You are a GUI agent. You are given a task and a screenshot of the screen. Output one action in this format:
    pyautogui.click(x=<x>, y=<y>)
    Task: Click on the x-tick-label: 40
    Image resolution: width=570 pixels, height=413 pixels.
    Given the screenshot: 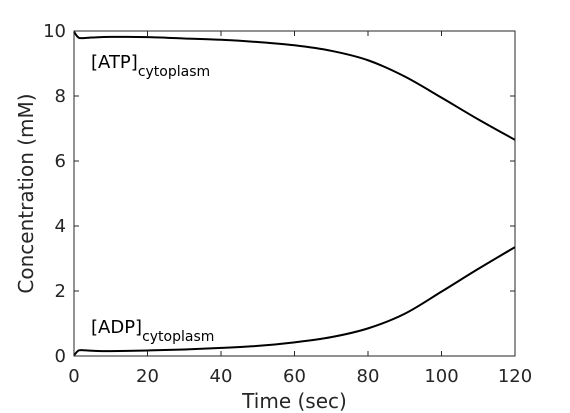 What is the action you would take?
    pyautogui.click(x=221, y=376)
    